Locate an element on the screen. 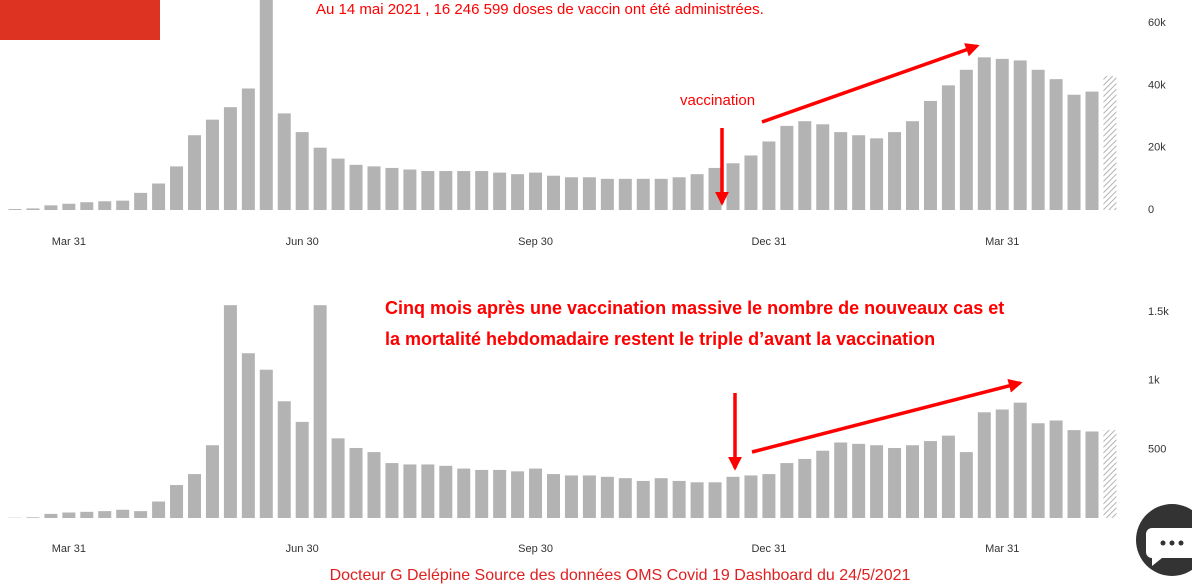  y-tick-label: 60k is located at coordinates (1157, 23).